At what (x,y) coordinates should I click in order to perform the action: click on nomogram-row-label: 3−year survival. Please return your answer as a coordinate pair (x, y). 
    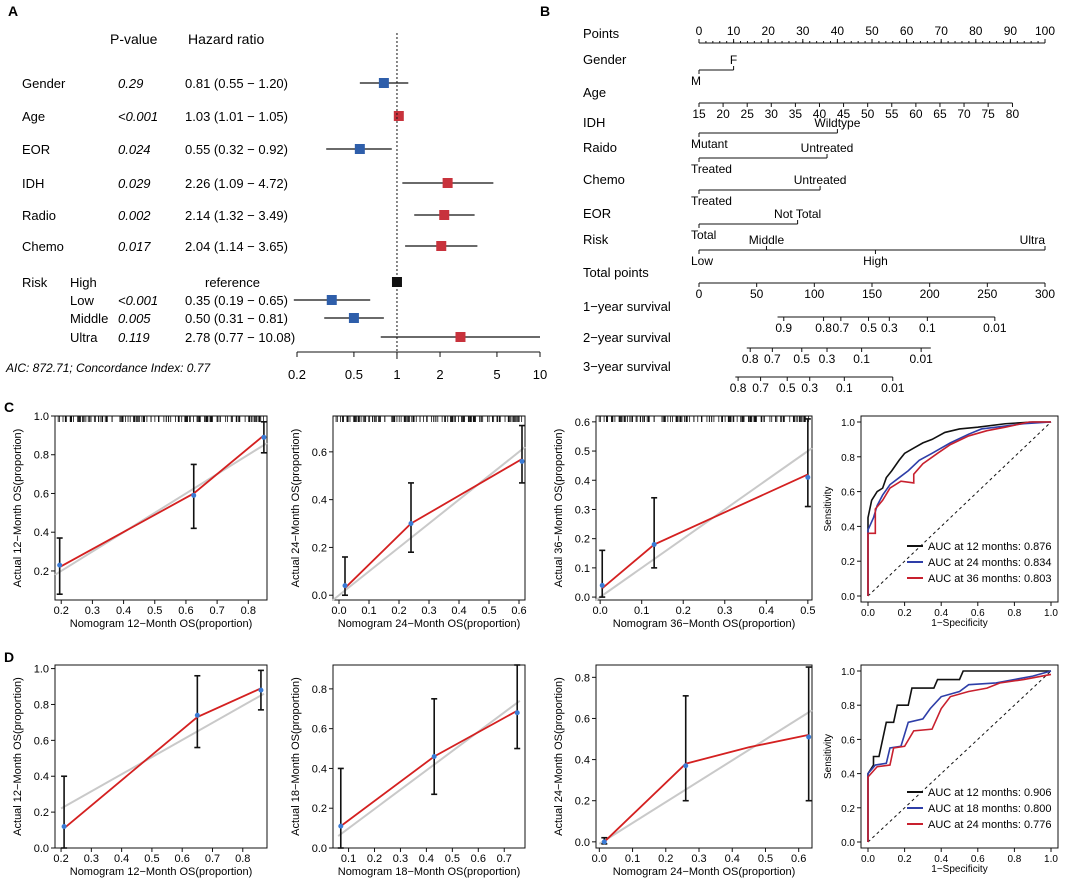
    Looking at the image, I should click on (627, 366).